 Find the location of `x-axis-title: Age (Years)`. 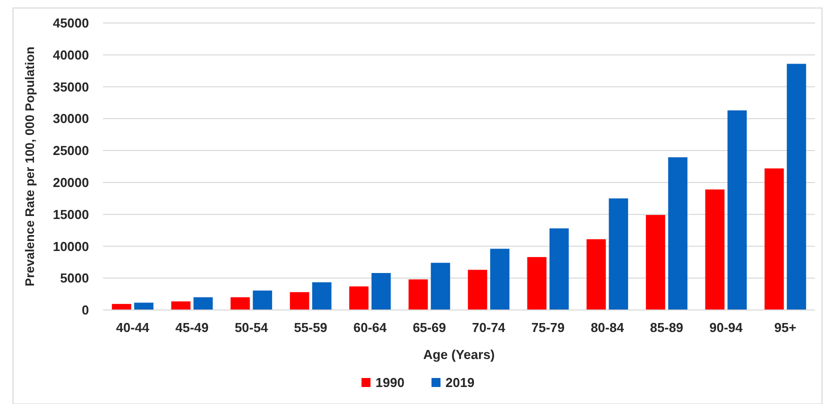

x-axis-title: Age (Years) is located at coordinates (459, 354).